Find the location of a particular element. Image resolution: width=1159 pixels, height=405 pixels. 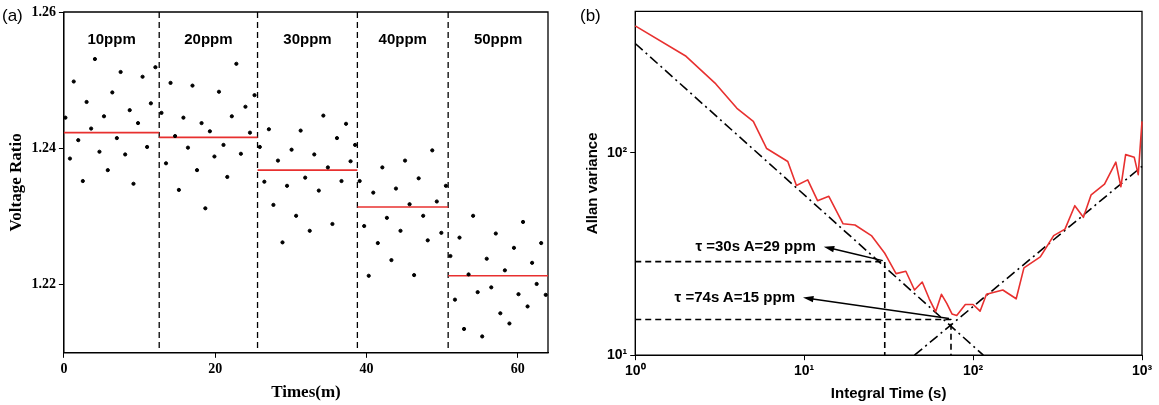

annotation: 20ppm is located at coordinates (208, 39).